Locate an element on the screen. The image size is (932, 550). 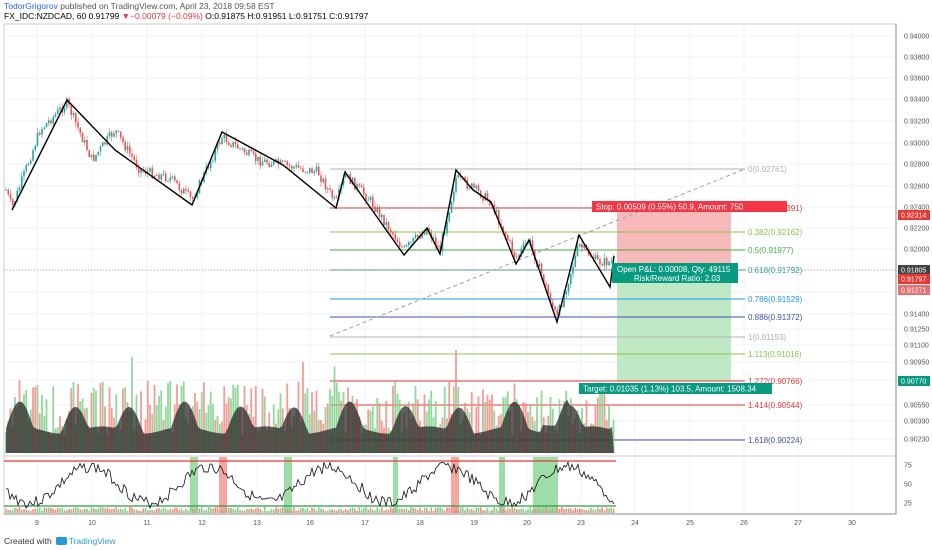
time-axis: 9 10 11 12 13 16 17 18 19 20 23 24 25 26 27 30 is located at coordinates (445, 523).